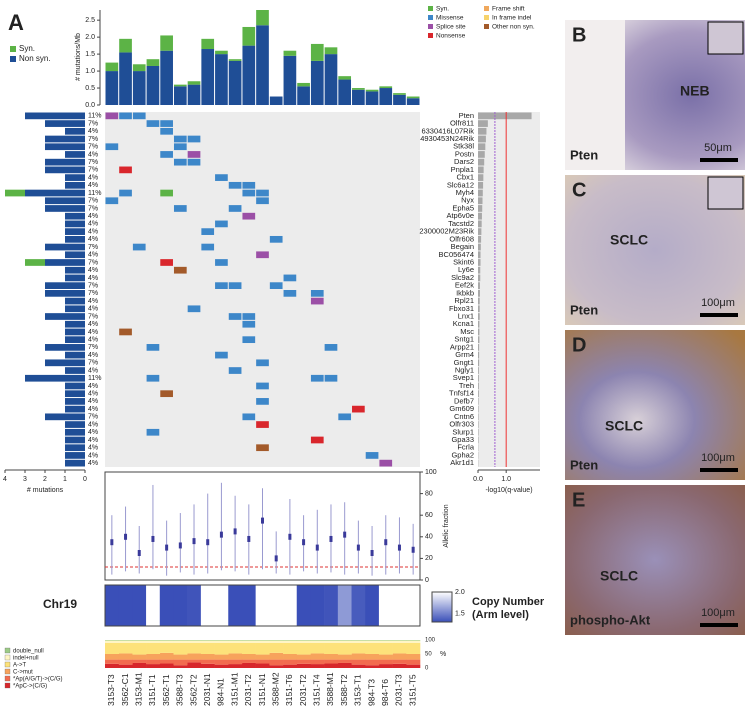 The width and height of the screenshot is (750, 713). What do you see at coordinates (317, 690) in the screenshot?
I see `sample-label: 3151-T4` at bounding box center [317, 690].